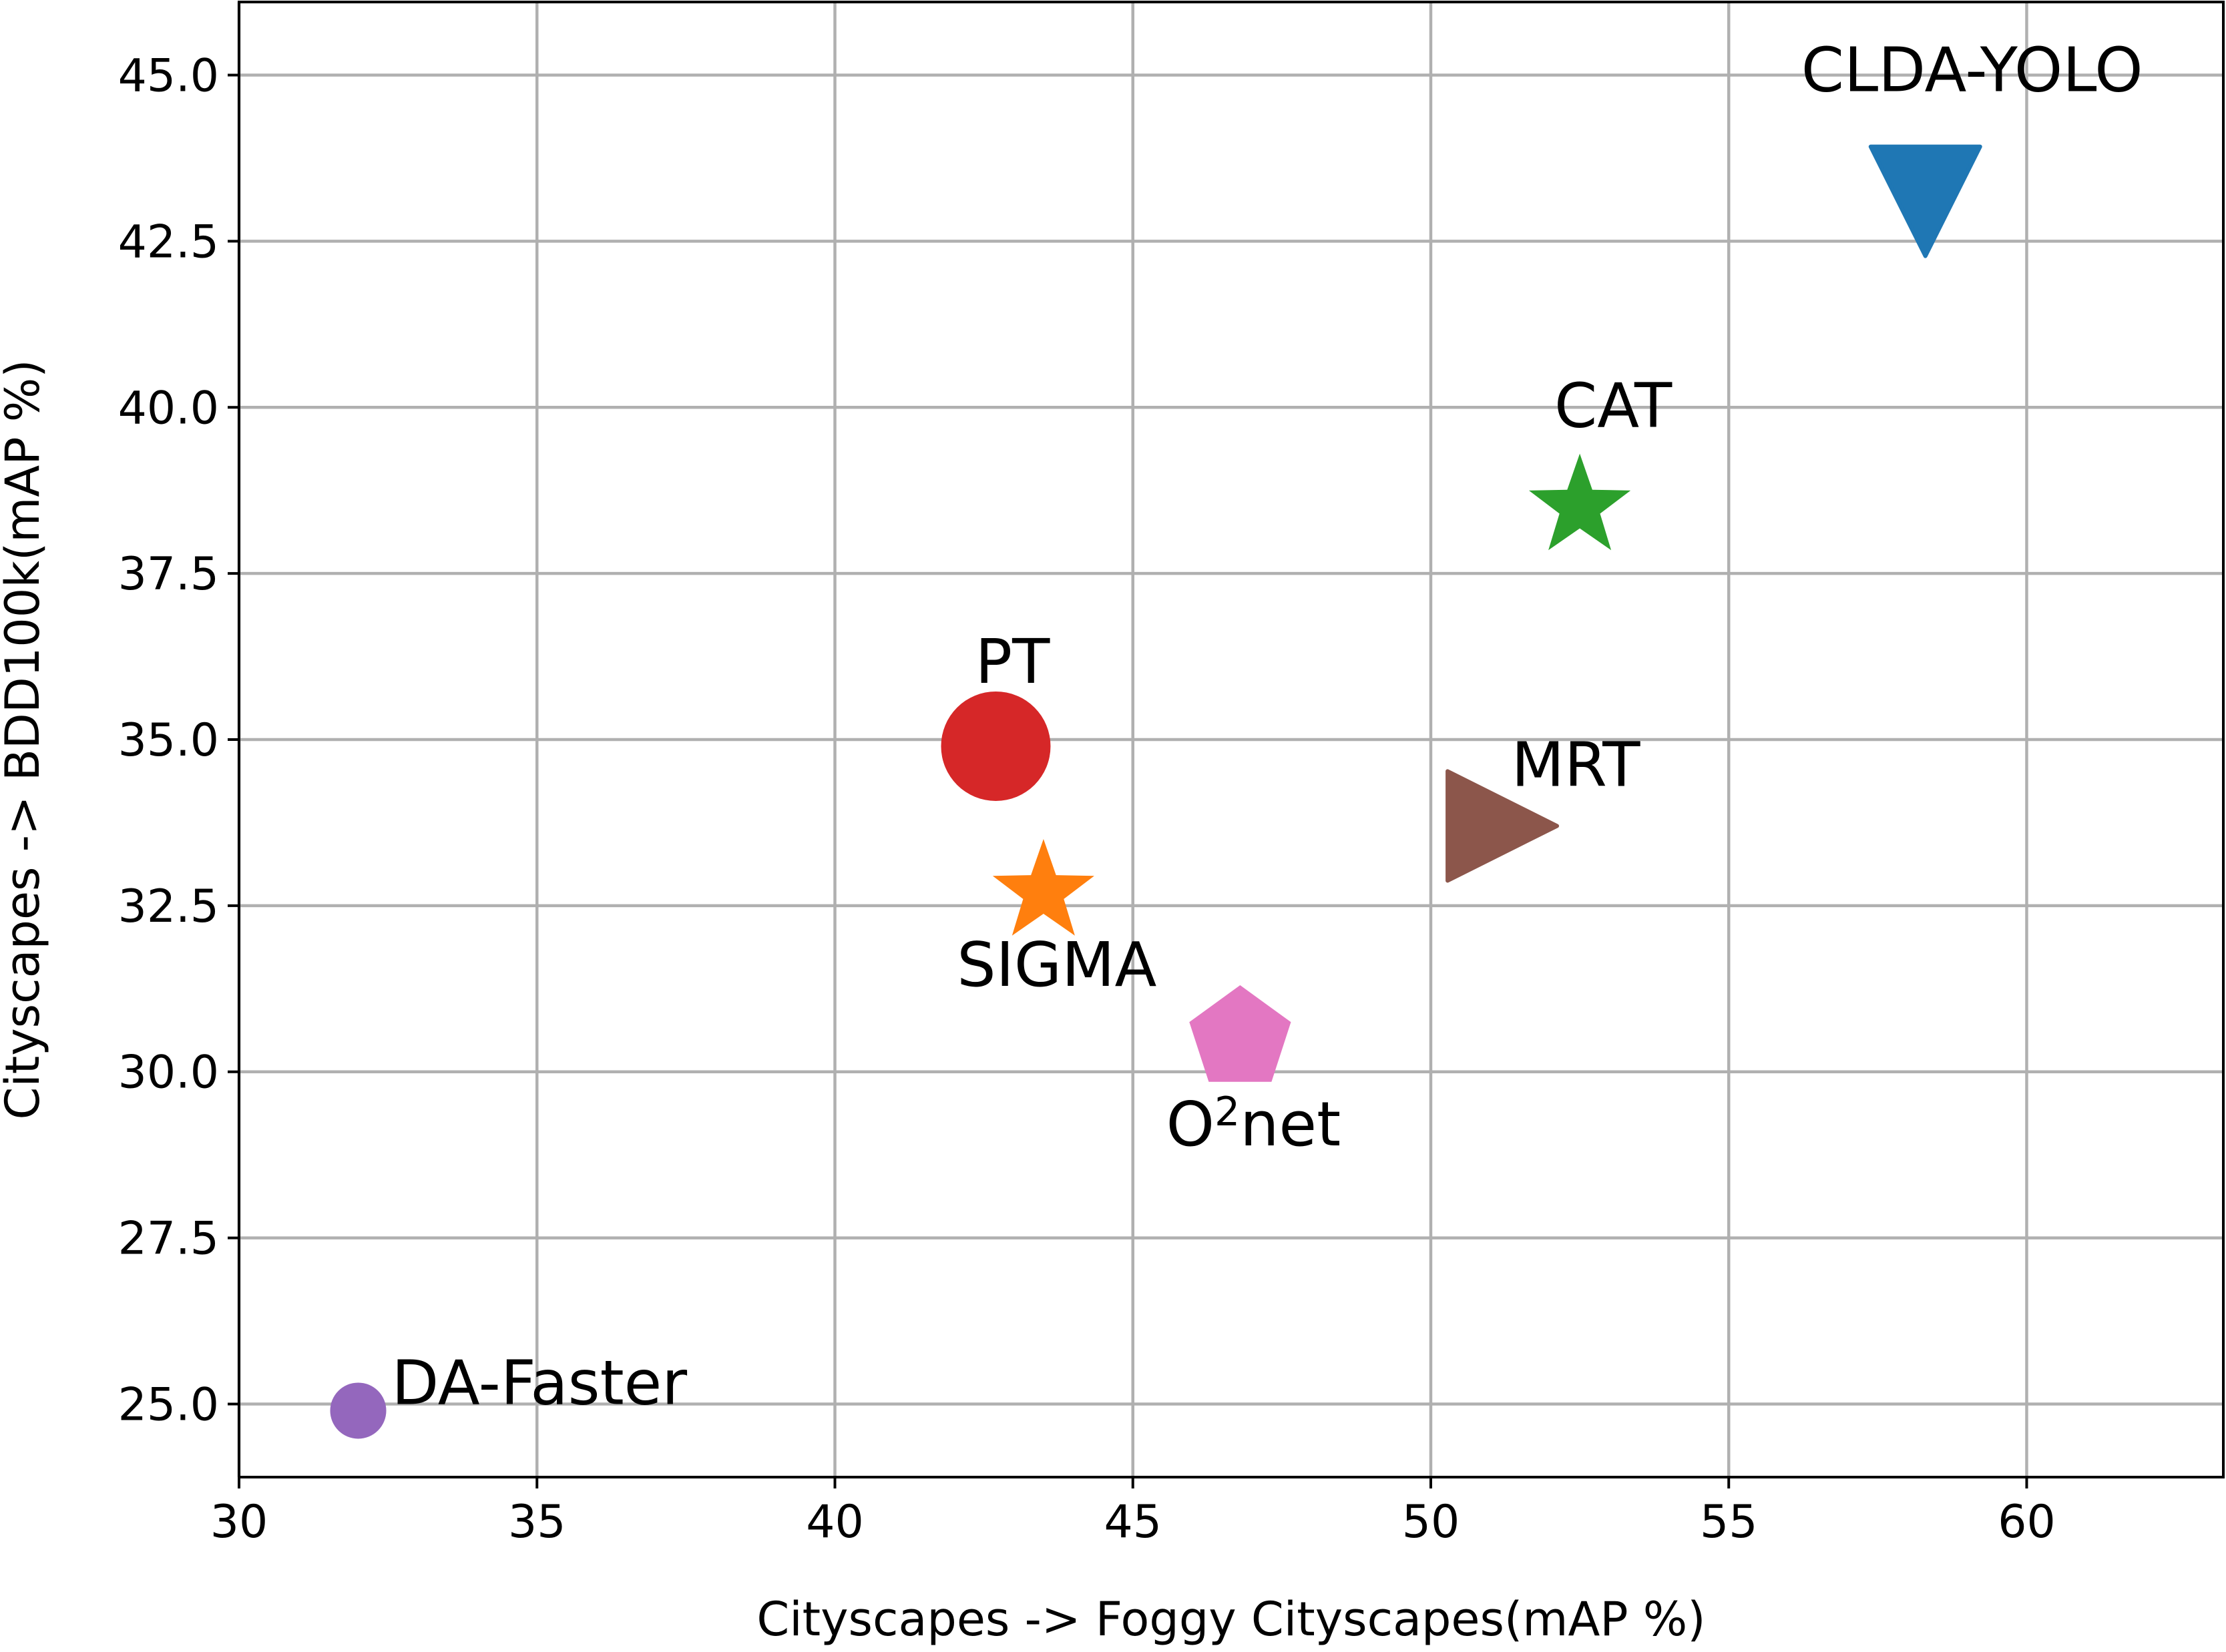 The image size is (2226, 1652). What do you see at coordinates (1972, 70) in the screenshot?
I see `label-clda-yolo: CLDA-YOLO` at bounding box center [1972, 70].